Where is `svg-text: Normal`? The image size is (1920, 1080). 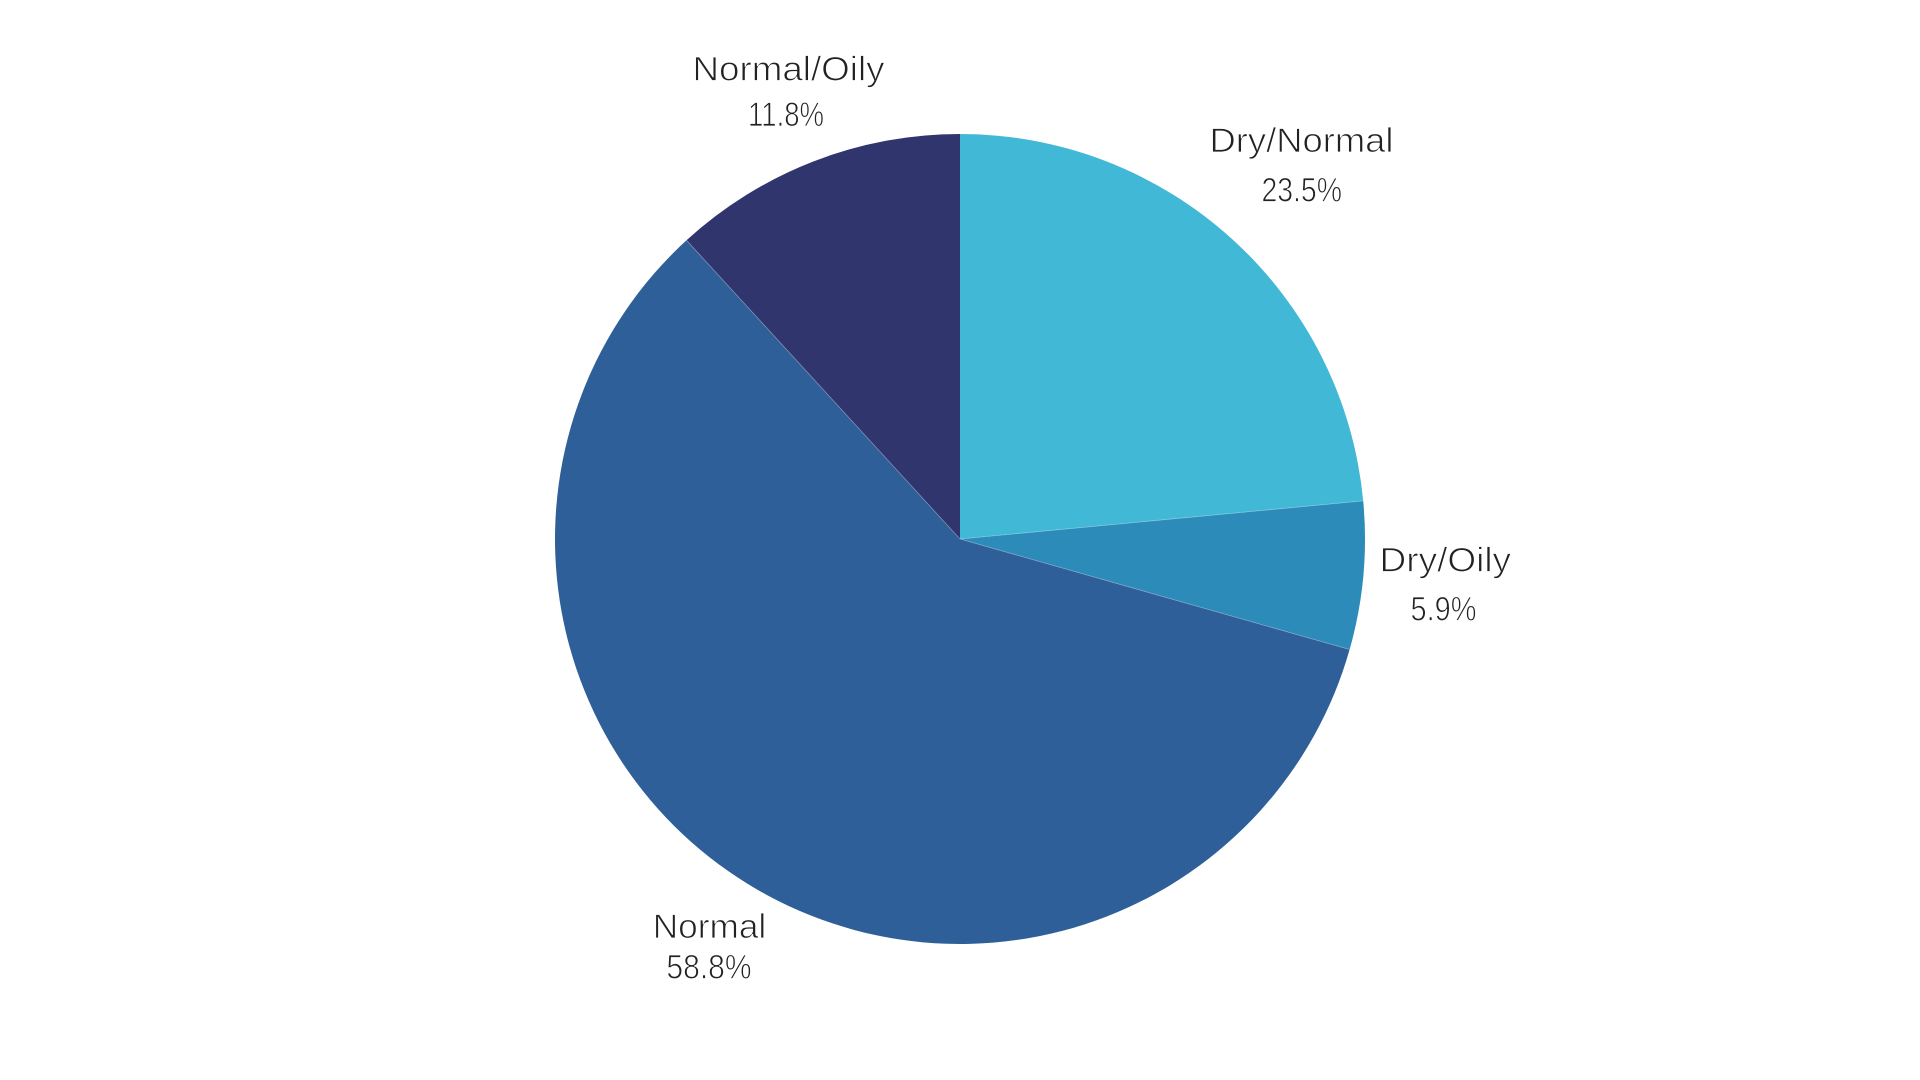
svg-text: Normal is located at coordinates (710, 927).